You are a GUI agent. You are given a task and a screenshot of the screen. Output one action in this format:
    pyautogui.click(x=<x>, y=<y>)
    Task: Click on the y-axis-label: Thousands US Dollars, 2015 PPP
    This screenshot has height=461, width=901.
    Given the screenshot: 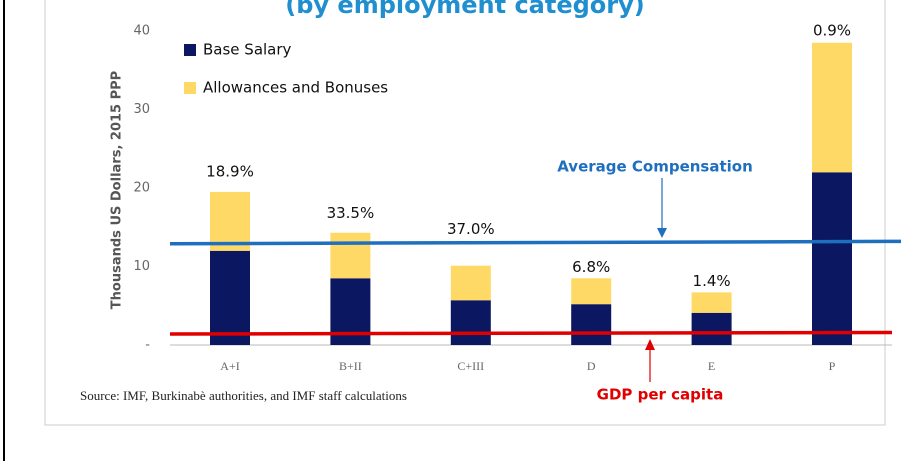 What is the action you would take?
    pyautogui.click(x=117, y=190)
    